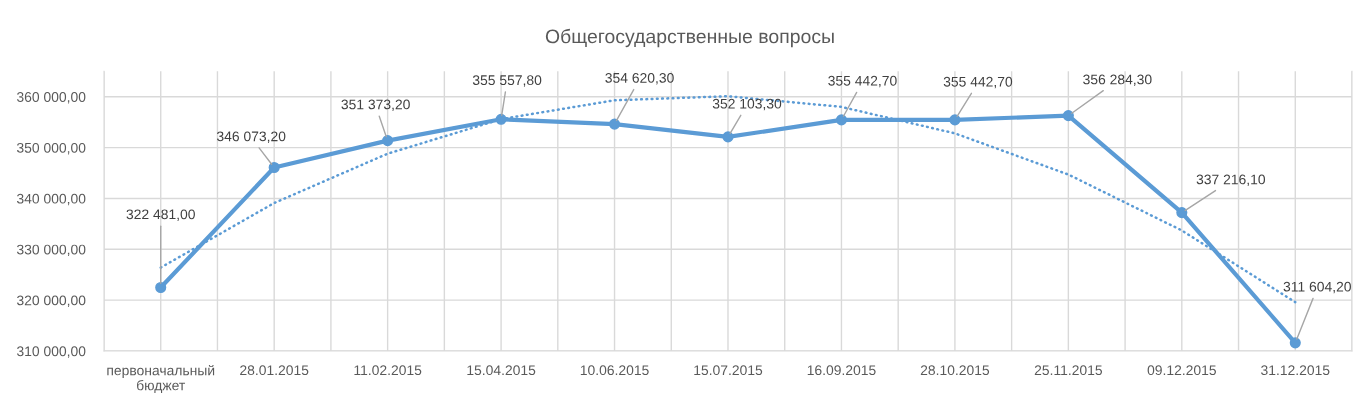 This screenshot has height=403, width=1362. Describe the element at coordinates (51, 199) in the screenshot. I see `y-tick-label: 340 000,00` at that location.